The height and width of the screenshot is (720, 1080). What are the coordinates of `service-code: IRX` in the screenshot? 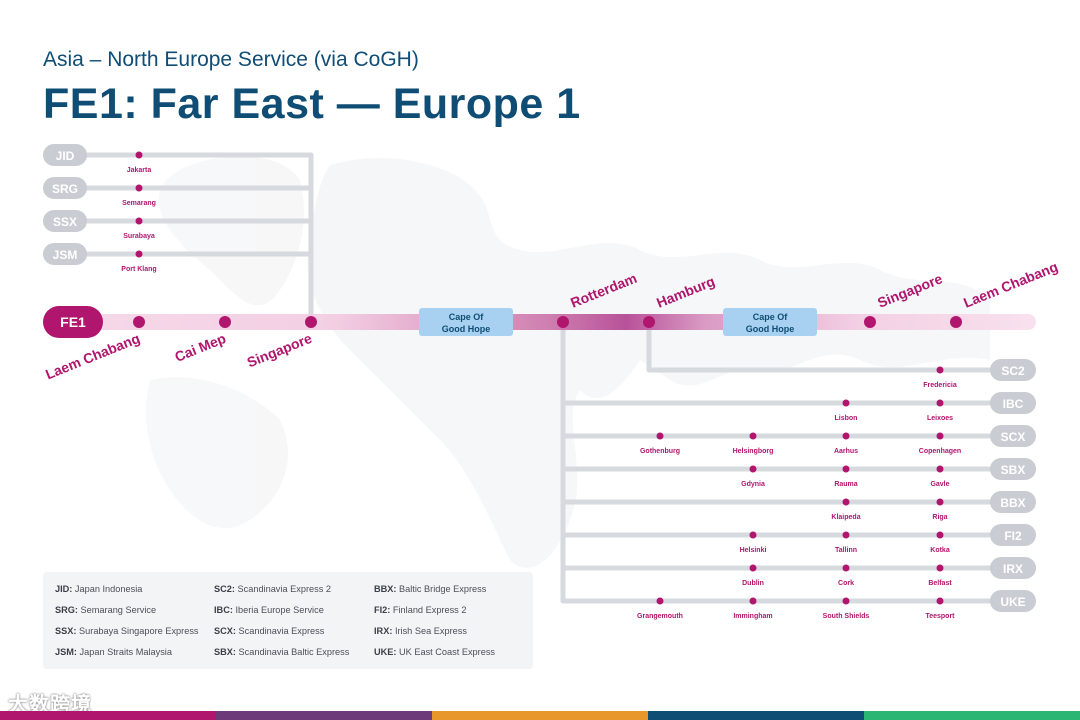 It's located at (1013, 569).